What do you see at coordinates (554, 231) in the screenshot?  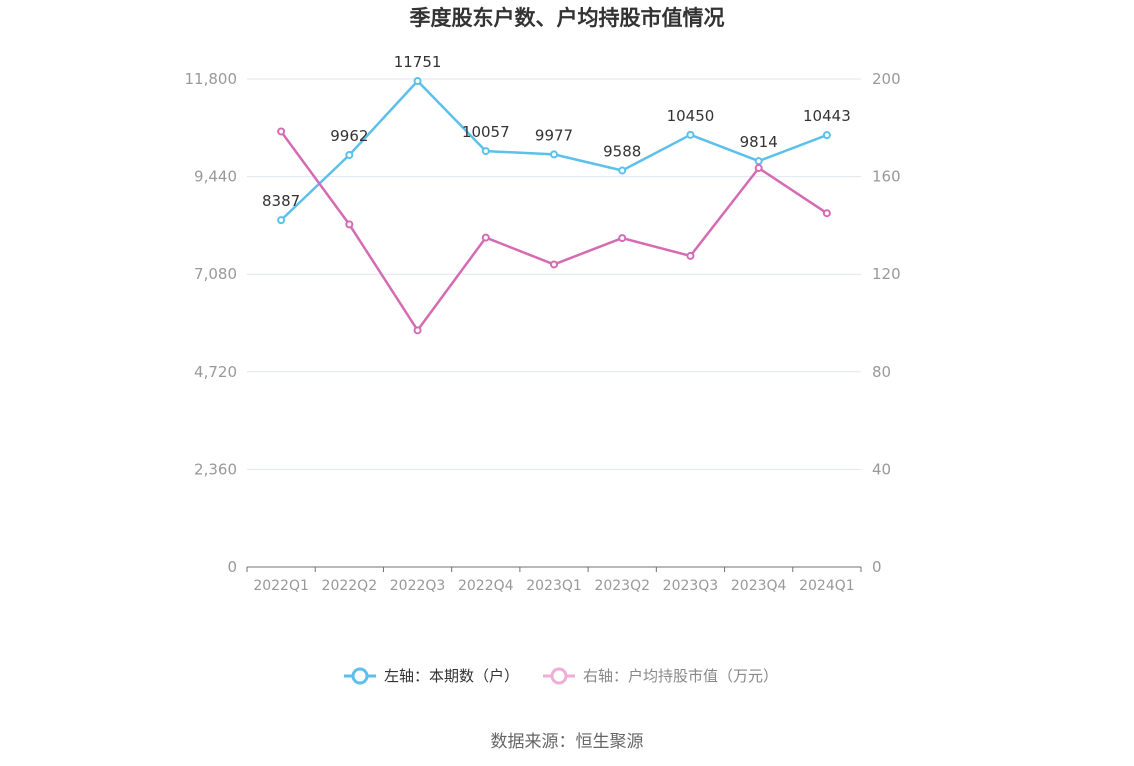 I see `series-line-market-value` at bounding box center [554, 231].